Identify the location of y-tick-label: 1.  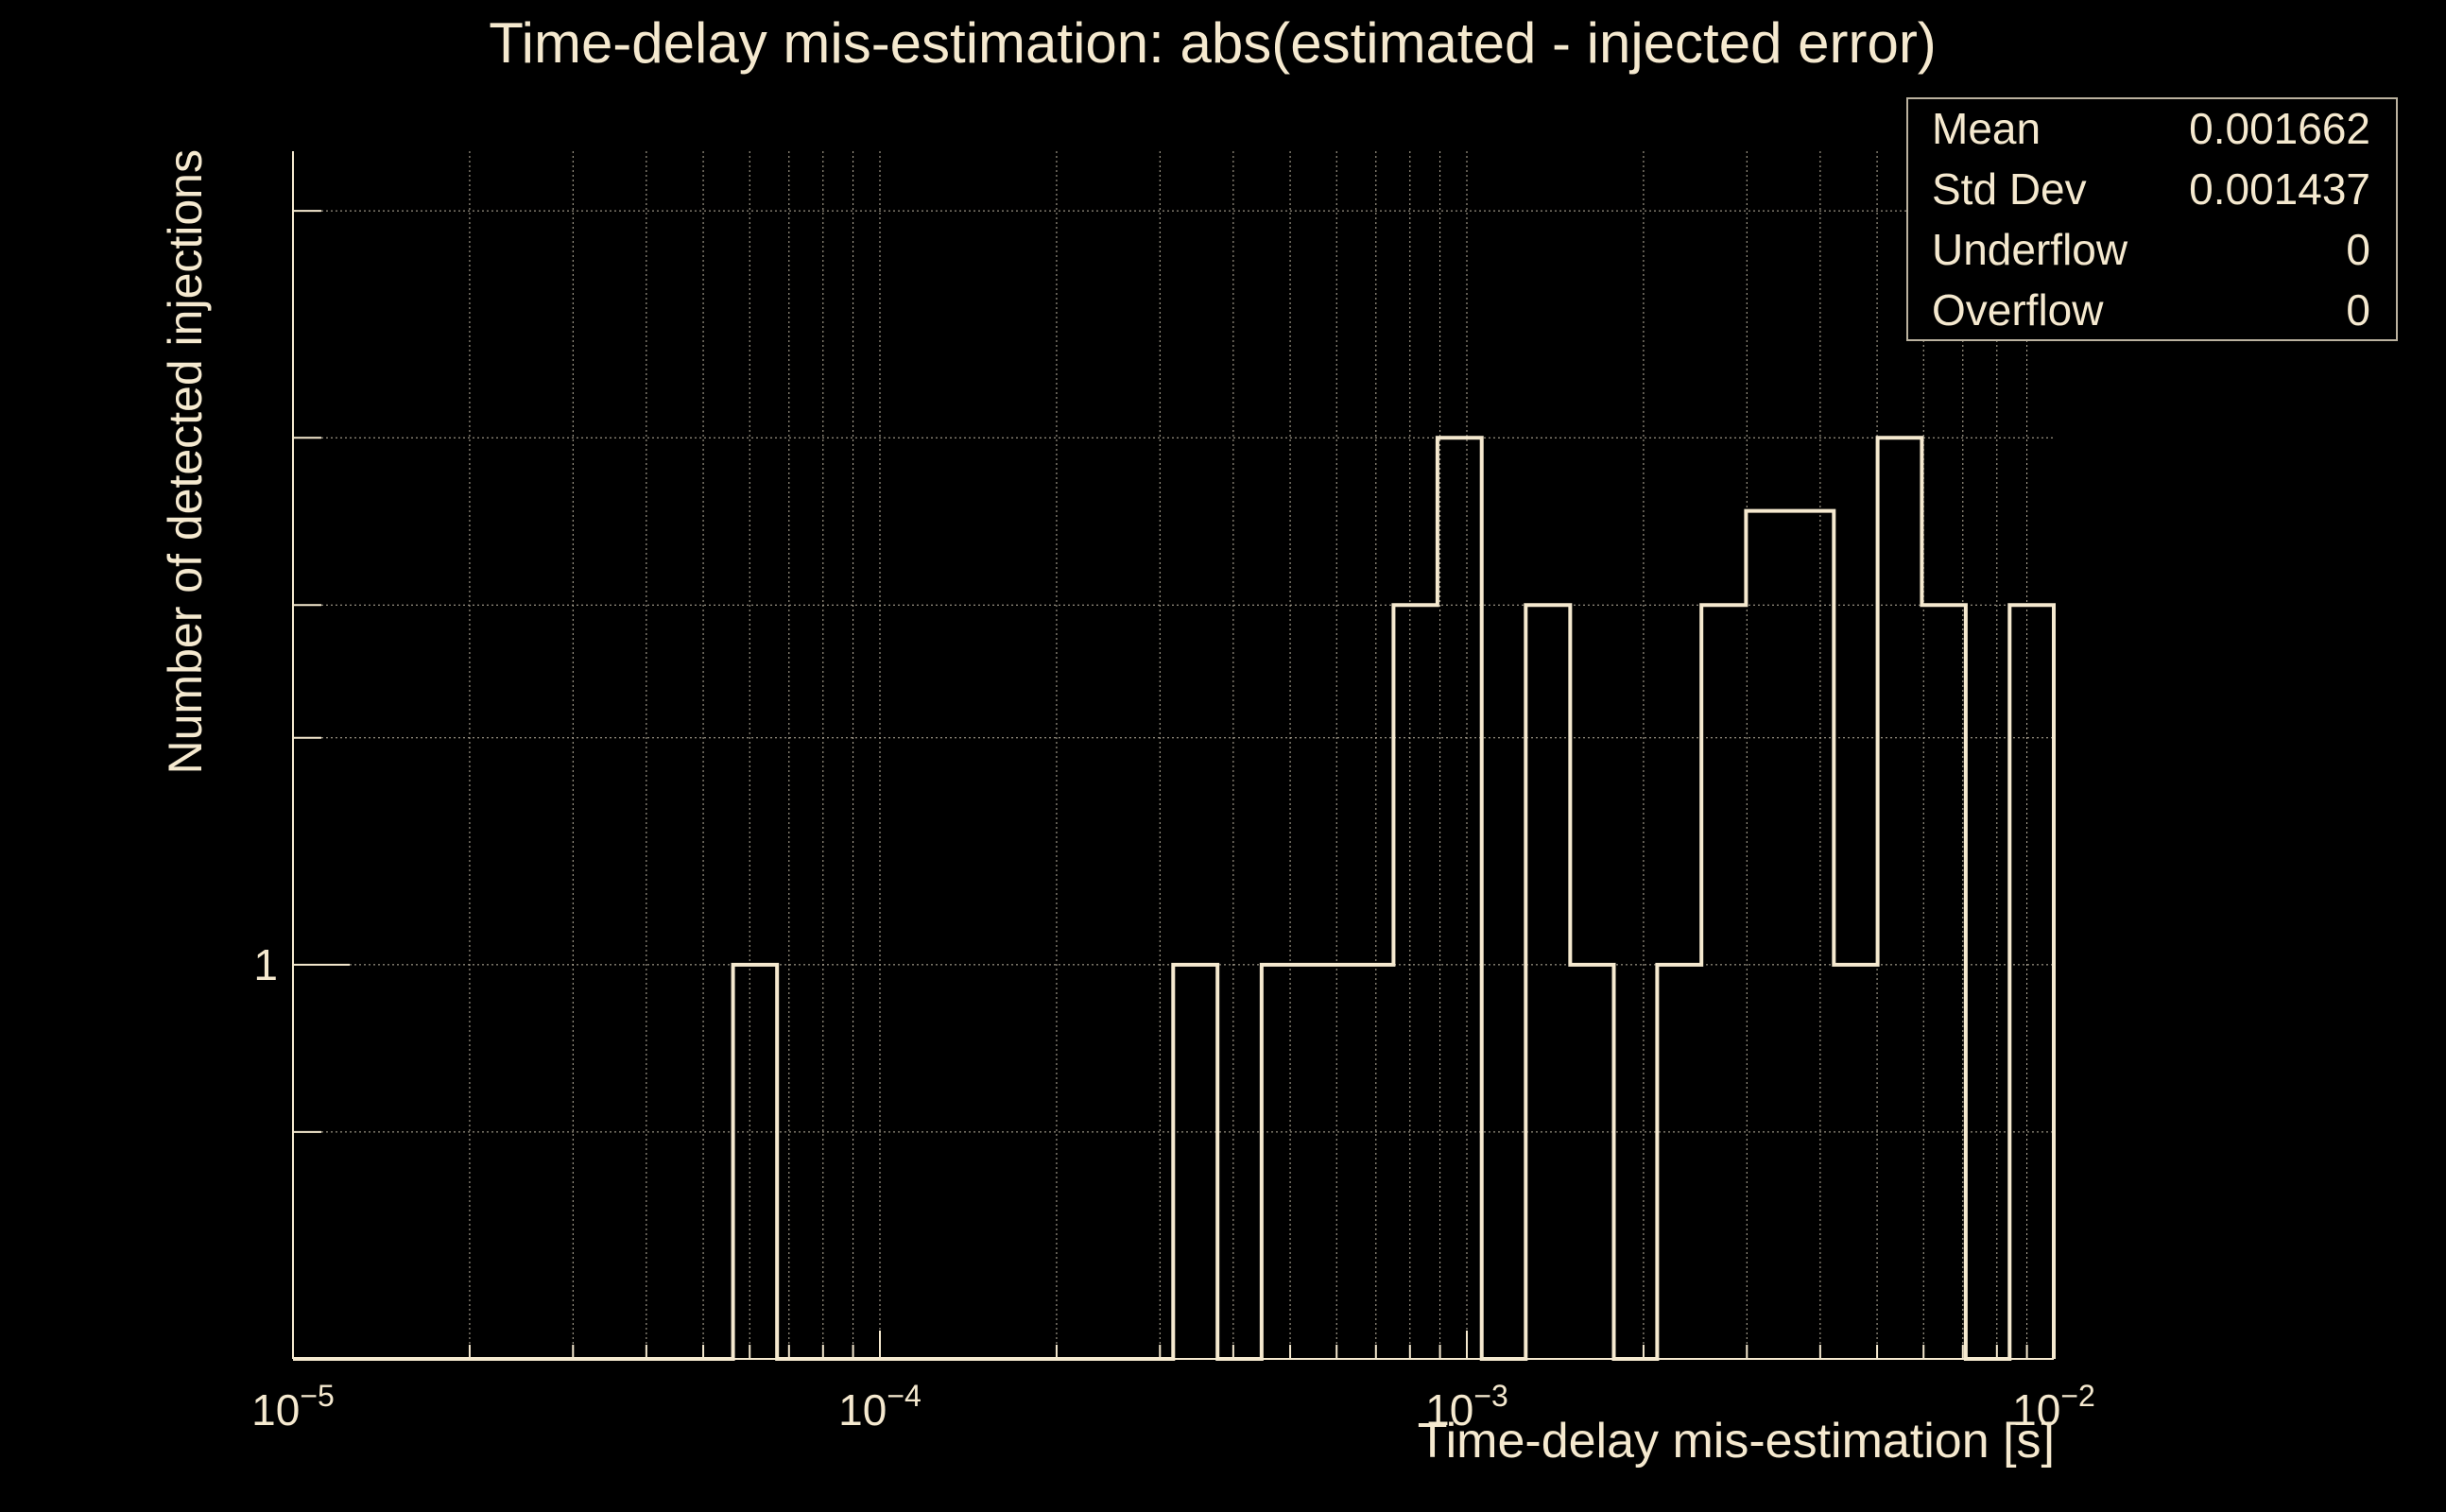
(265, 964).